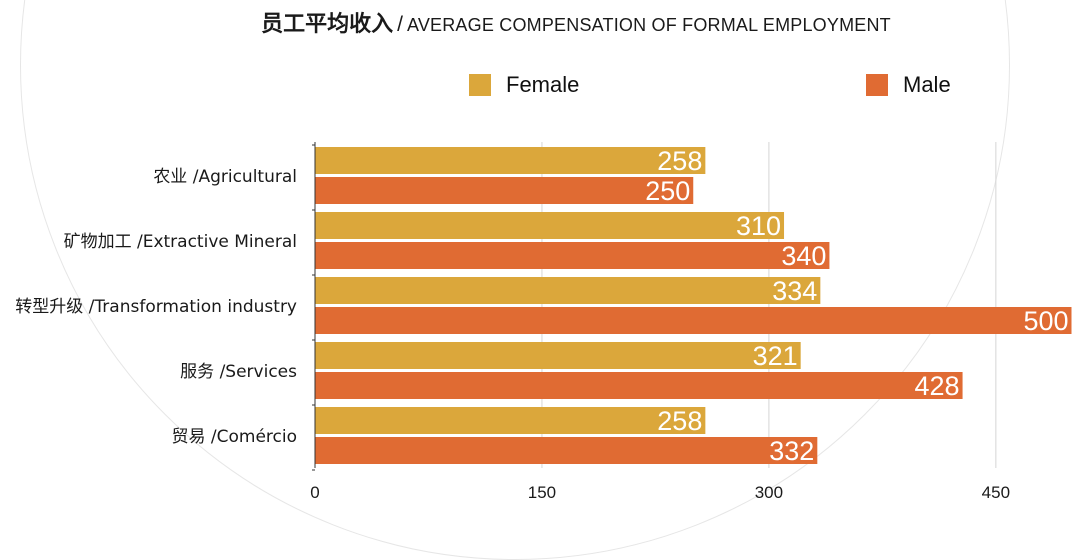 The image size is (1080, 560). I want to click on category-label-3: 服务 /Services, so click(238, 372).